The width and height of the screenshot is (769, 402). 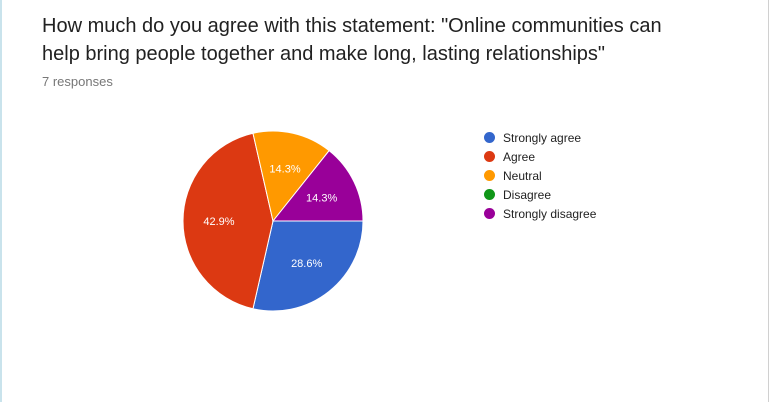 What do you see at coordinates (77, 81) in the screenshot?
I see `responses-count: 7 responses` at bounding box center [77, 81].